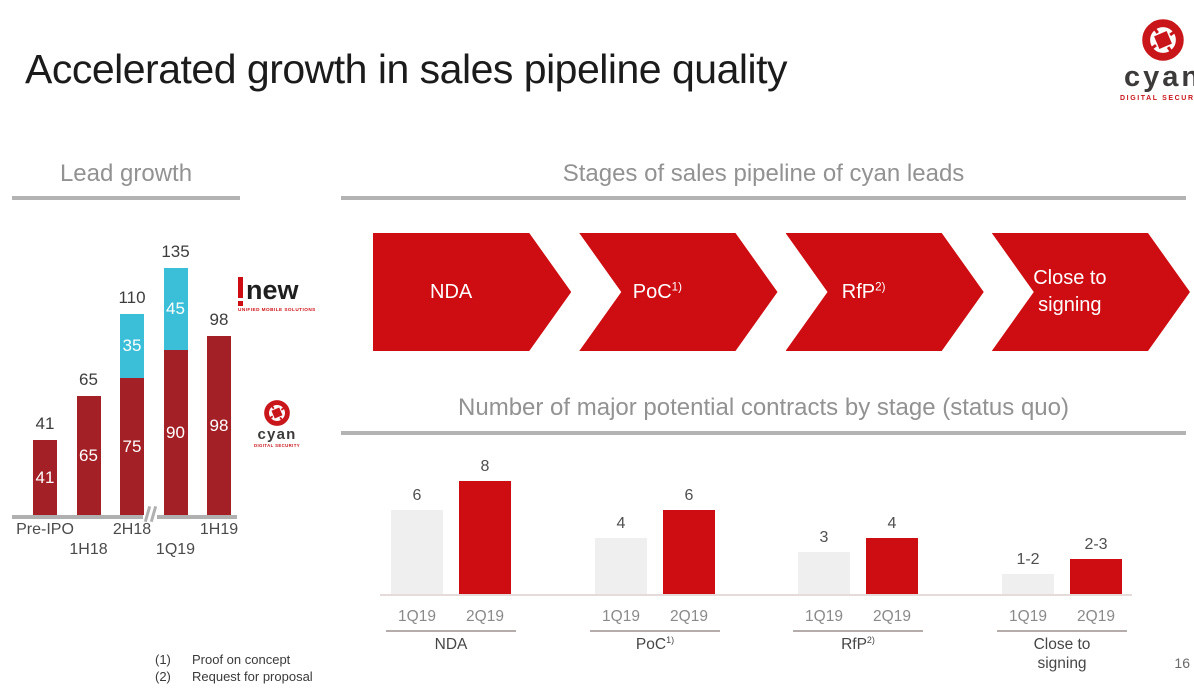 This screenshot has height=694, width=1194. What do you see at coordinates (1182, 663) in the screenshot?
I see `page-number: 16` at bounding box center [1182, 663].